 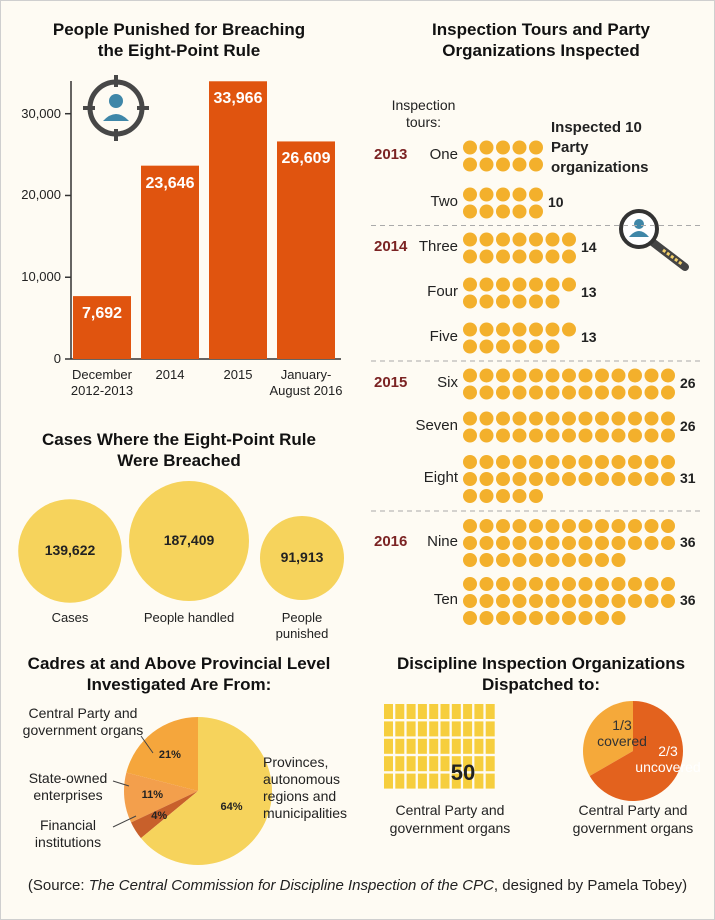 I want to click on tour-label: Six, so click(x=447, y=382).